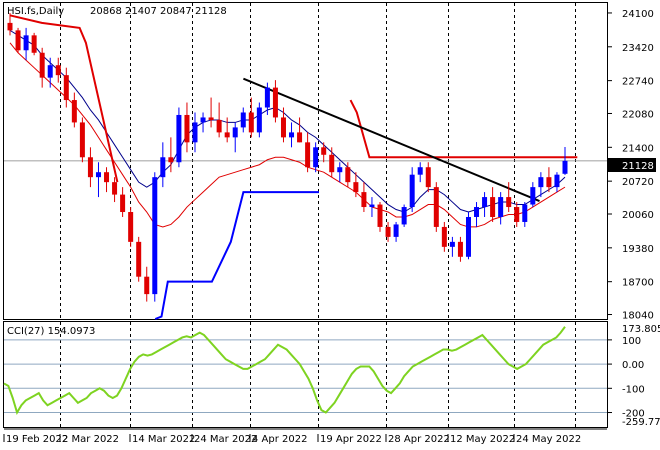  What do you see at coordinates (548, 439) in the screenshot?
I see `x-axis-label: 24 May 2022` at bounding box center [548, 439].